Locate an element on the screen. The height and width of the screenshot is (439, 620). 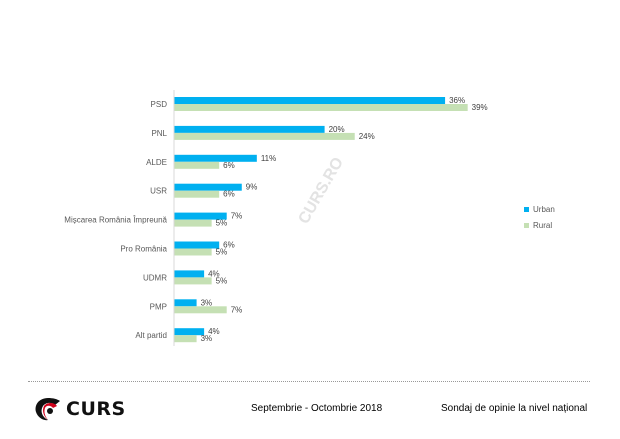
legend-label: Urban is located at coordinates (544, 209).